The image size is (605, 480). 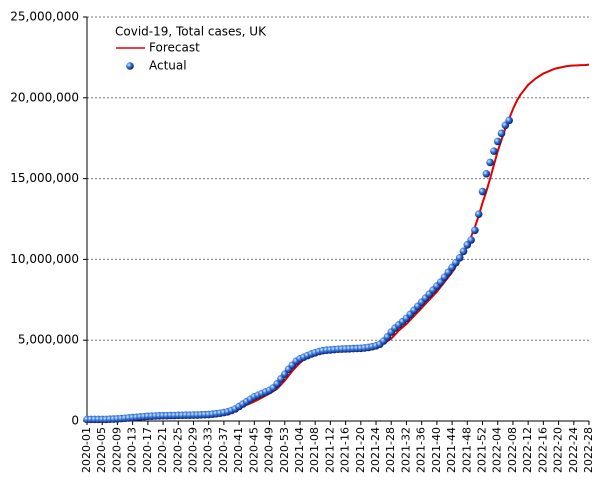 What do you see at coordinates (48, 340) in the screenshot?
I see `y-tick-label: 5,000,000` at bounding box center [48, 340].